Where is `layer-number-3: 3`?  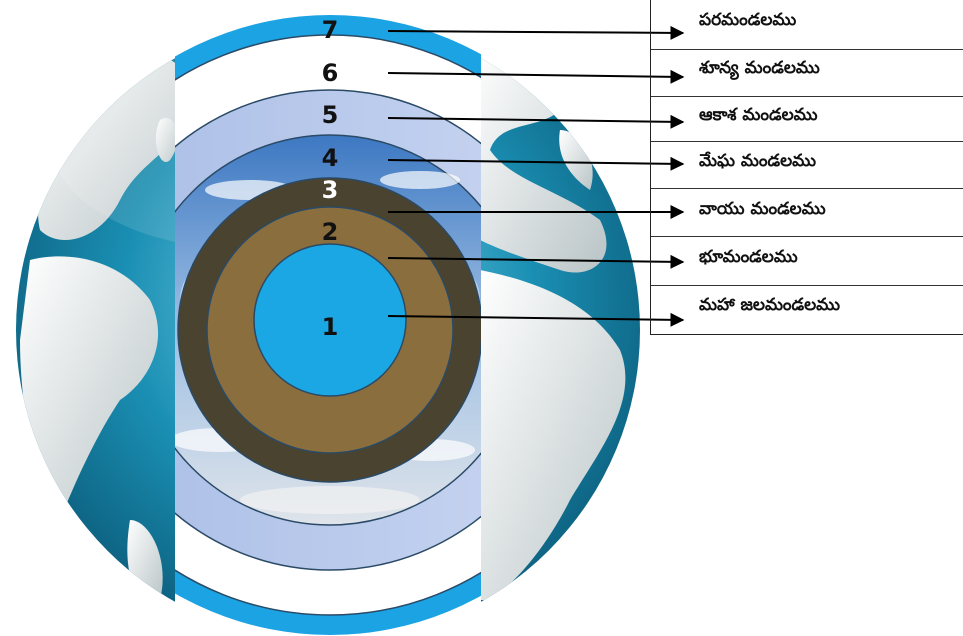
layer-number-3: 3 is located at coordinates (330, 190).